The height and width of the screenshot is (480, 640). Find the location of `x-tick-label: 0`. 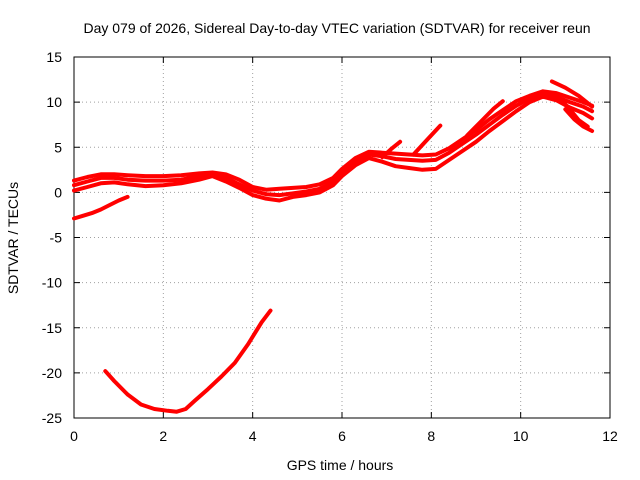

x-tick-label: 0 is located at coordinates (74, 436).